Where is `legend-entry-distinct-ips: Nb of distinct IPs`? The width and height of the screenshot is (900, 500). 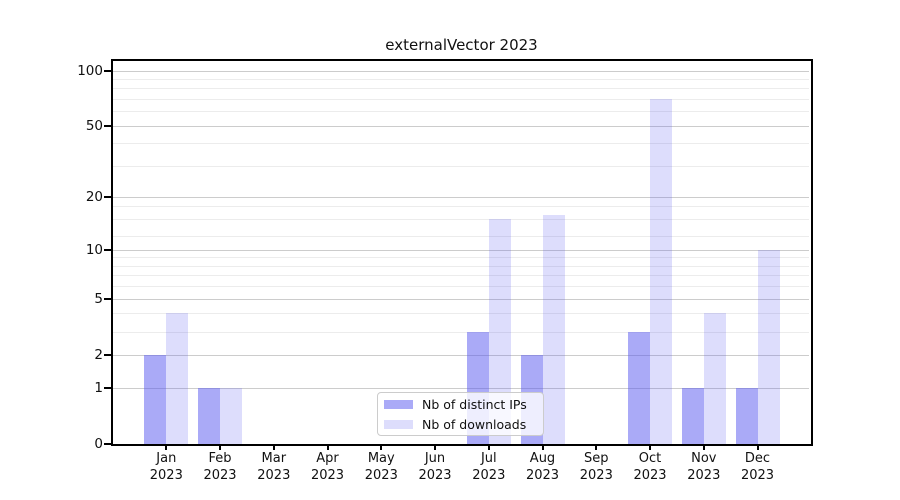 legend-entry-distinct-ips: Nb of distinct IPs is located at coordinates (460, 404).